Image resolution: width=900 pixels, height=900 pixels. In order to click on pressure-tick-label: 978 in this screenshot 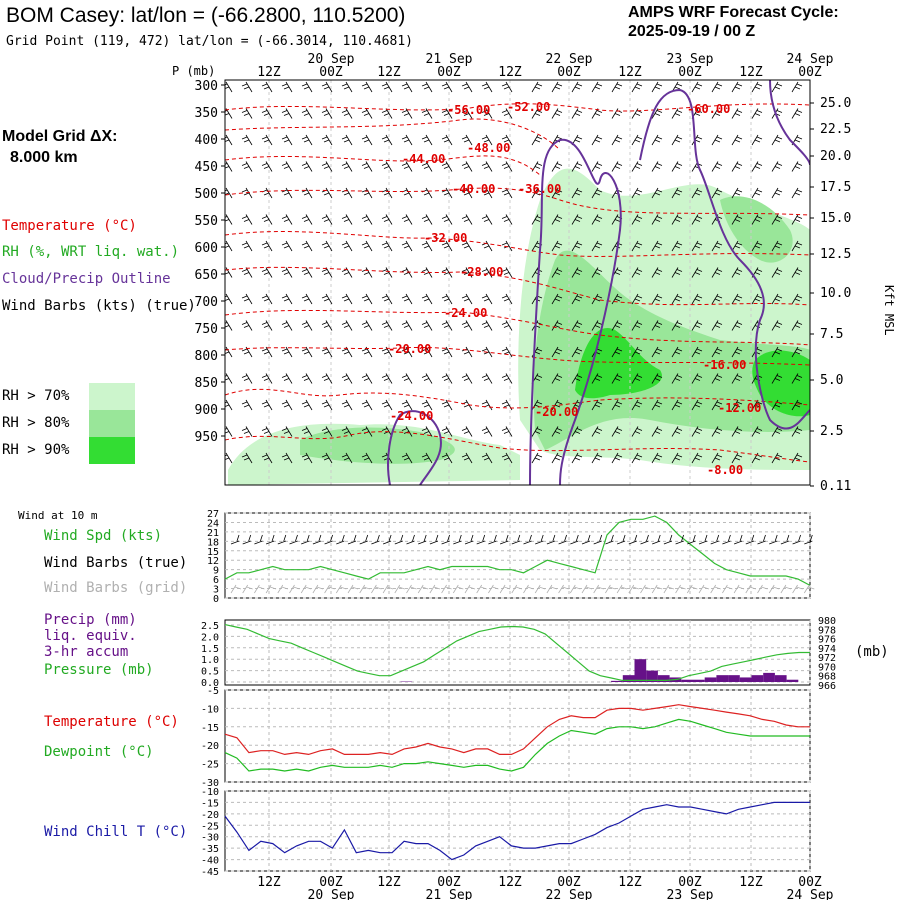, I will do `click(827, 630)`.